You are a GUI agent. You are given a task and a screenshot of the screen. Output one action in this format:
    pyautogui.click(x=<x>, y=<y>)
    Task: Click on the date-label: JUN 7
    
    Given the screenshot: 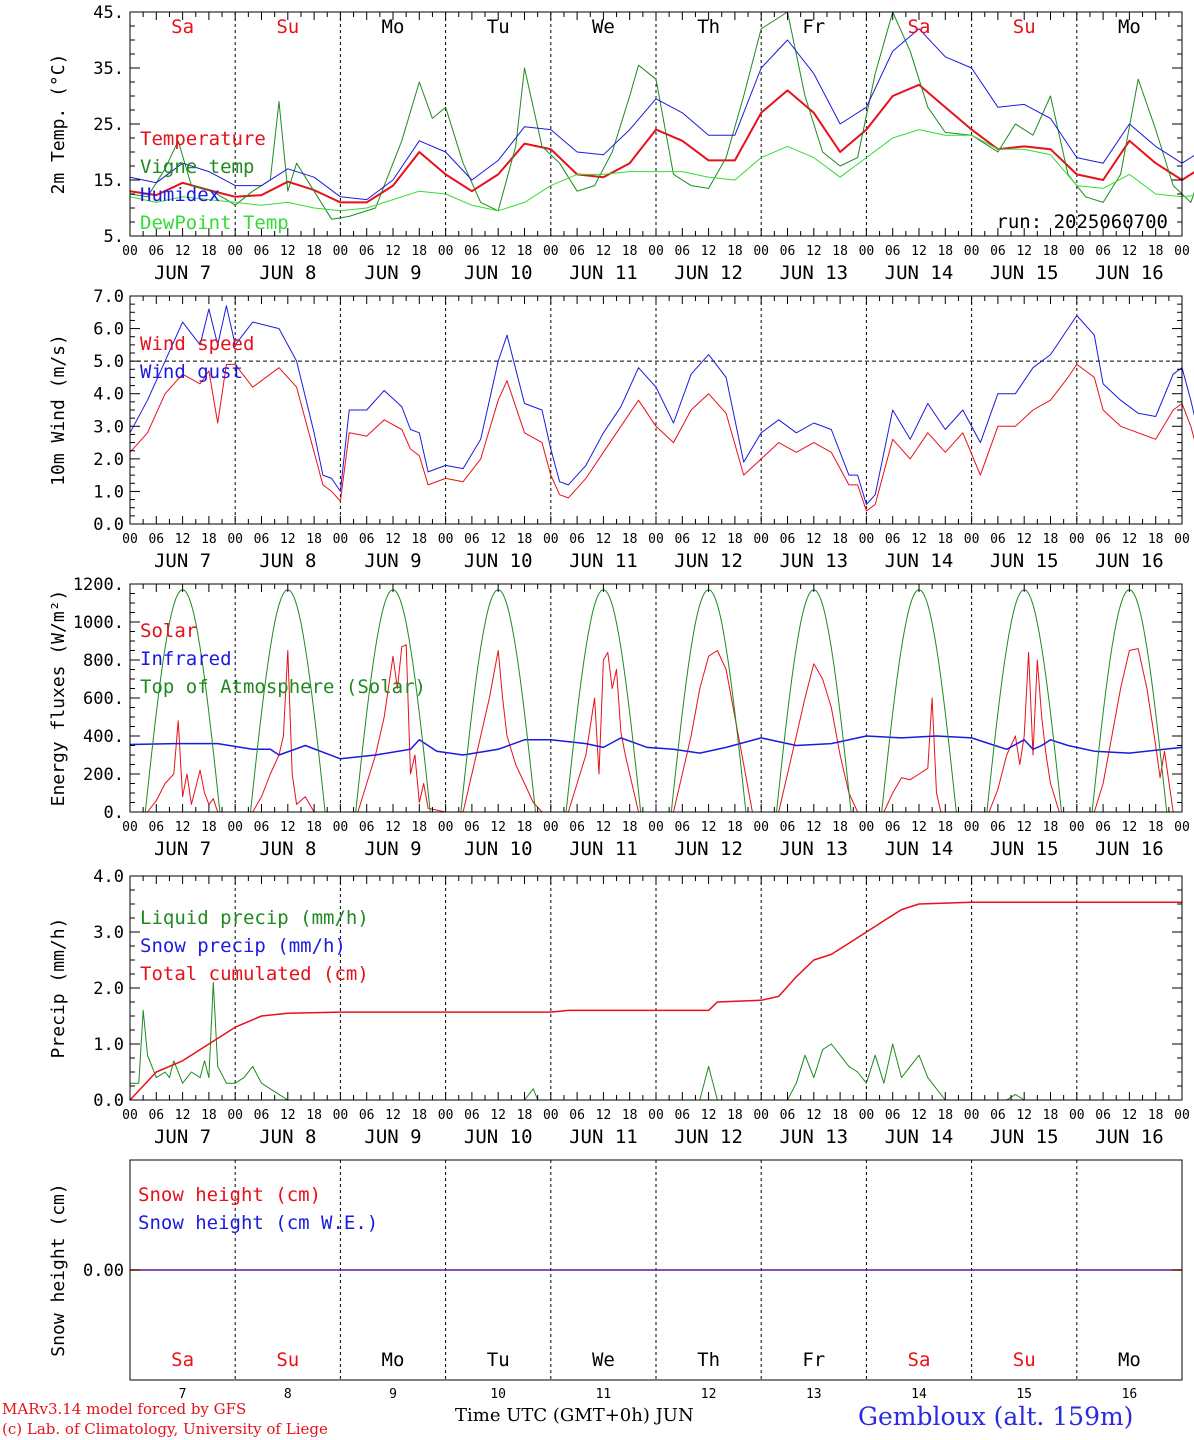 What is the action you would take?
    pyautogui.click(x=182, y=561)
    